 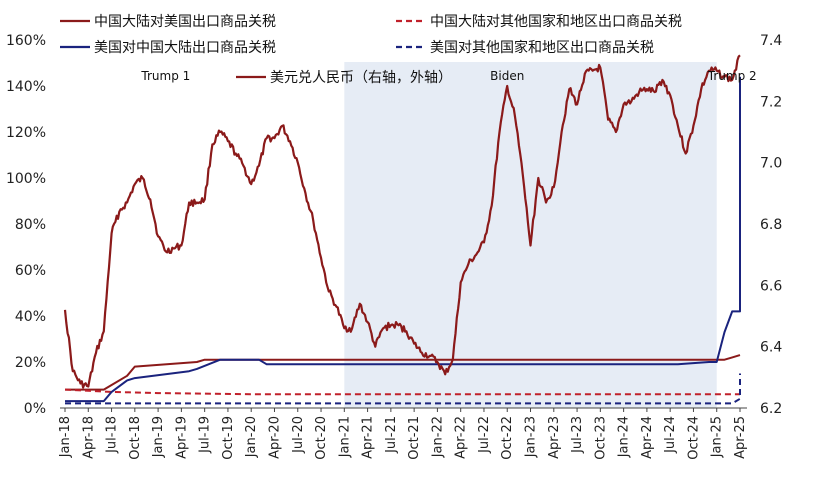 What do you see at coordinates (26, 87) in the screenshot?
I see `y-left-tick-label: 140%` at bounding box center [26, 87].